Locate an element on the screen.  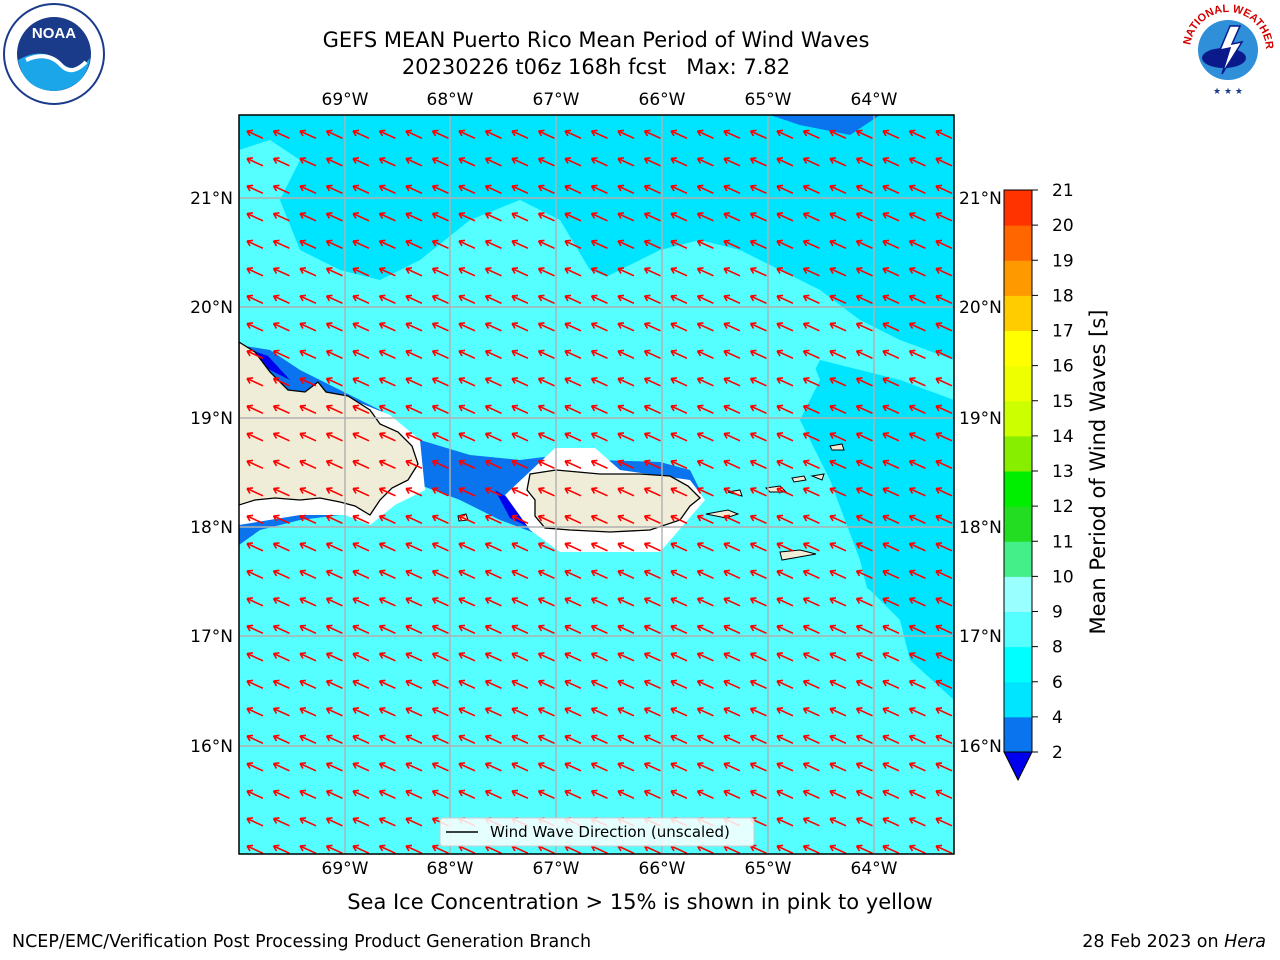
chart-subtitle: 20230226 t06z 168h fcst Max: 7.82 is located at coordinates (596, 67).